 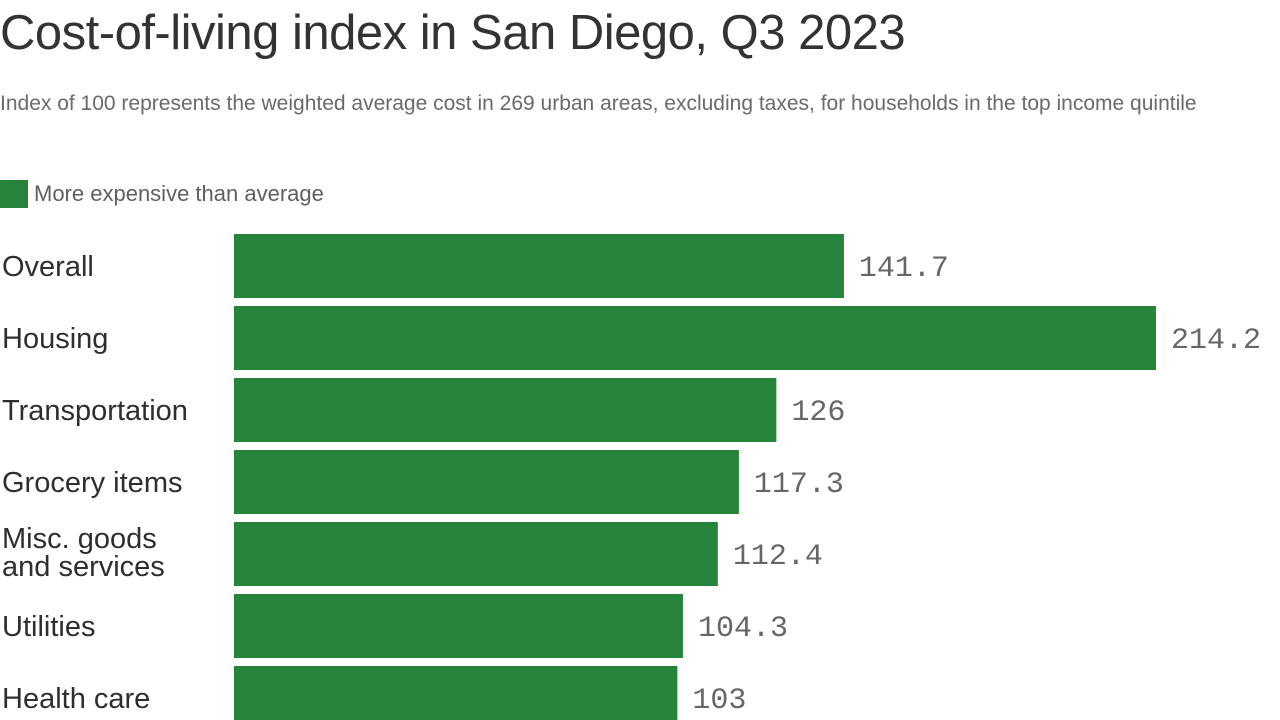 What do you see at coordinates (48, 627) in the screenshot?
I see `category-label: Utilities` at bounding box center [48, 627].